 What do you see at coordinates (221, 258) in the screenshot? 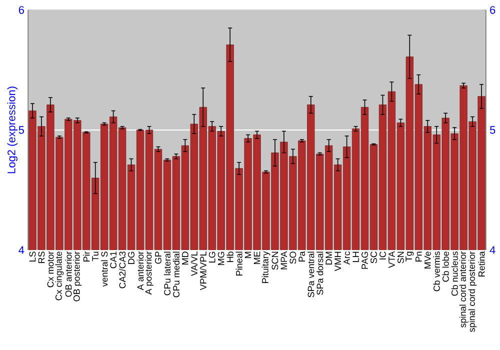
I see `x-tick-label: MG` at bounding box center [221, 258].